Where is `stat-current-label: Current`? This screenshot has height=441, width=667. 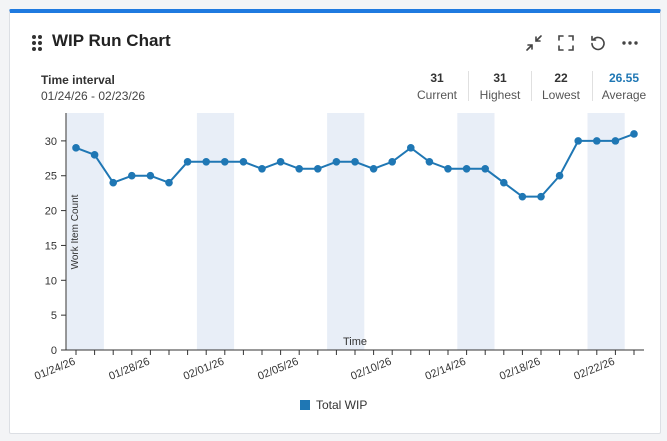
stat-current-label: Current is located at coordinates (436, 95).